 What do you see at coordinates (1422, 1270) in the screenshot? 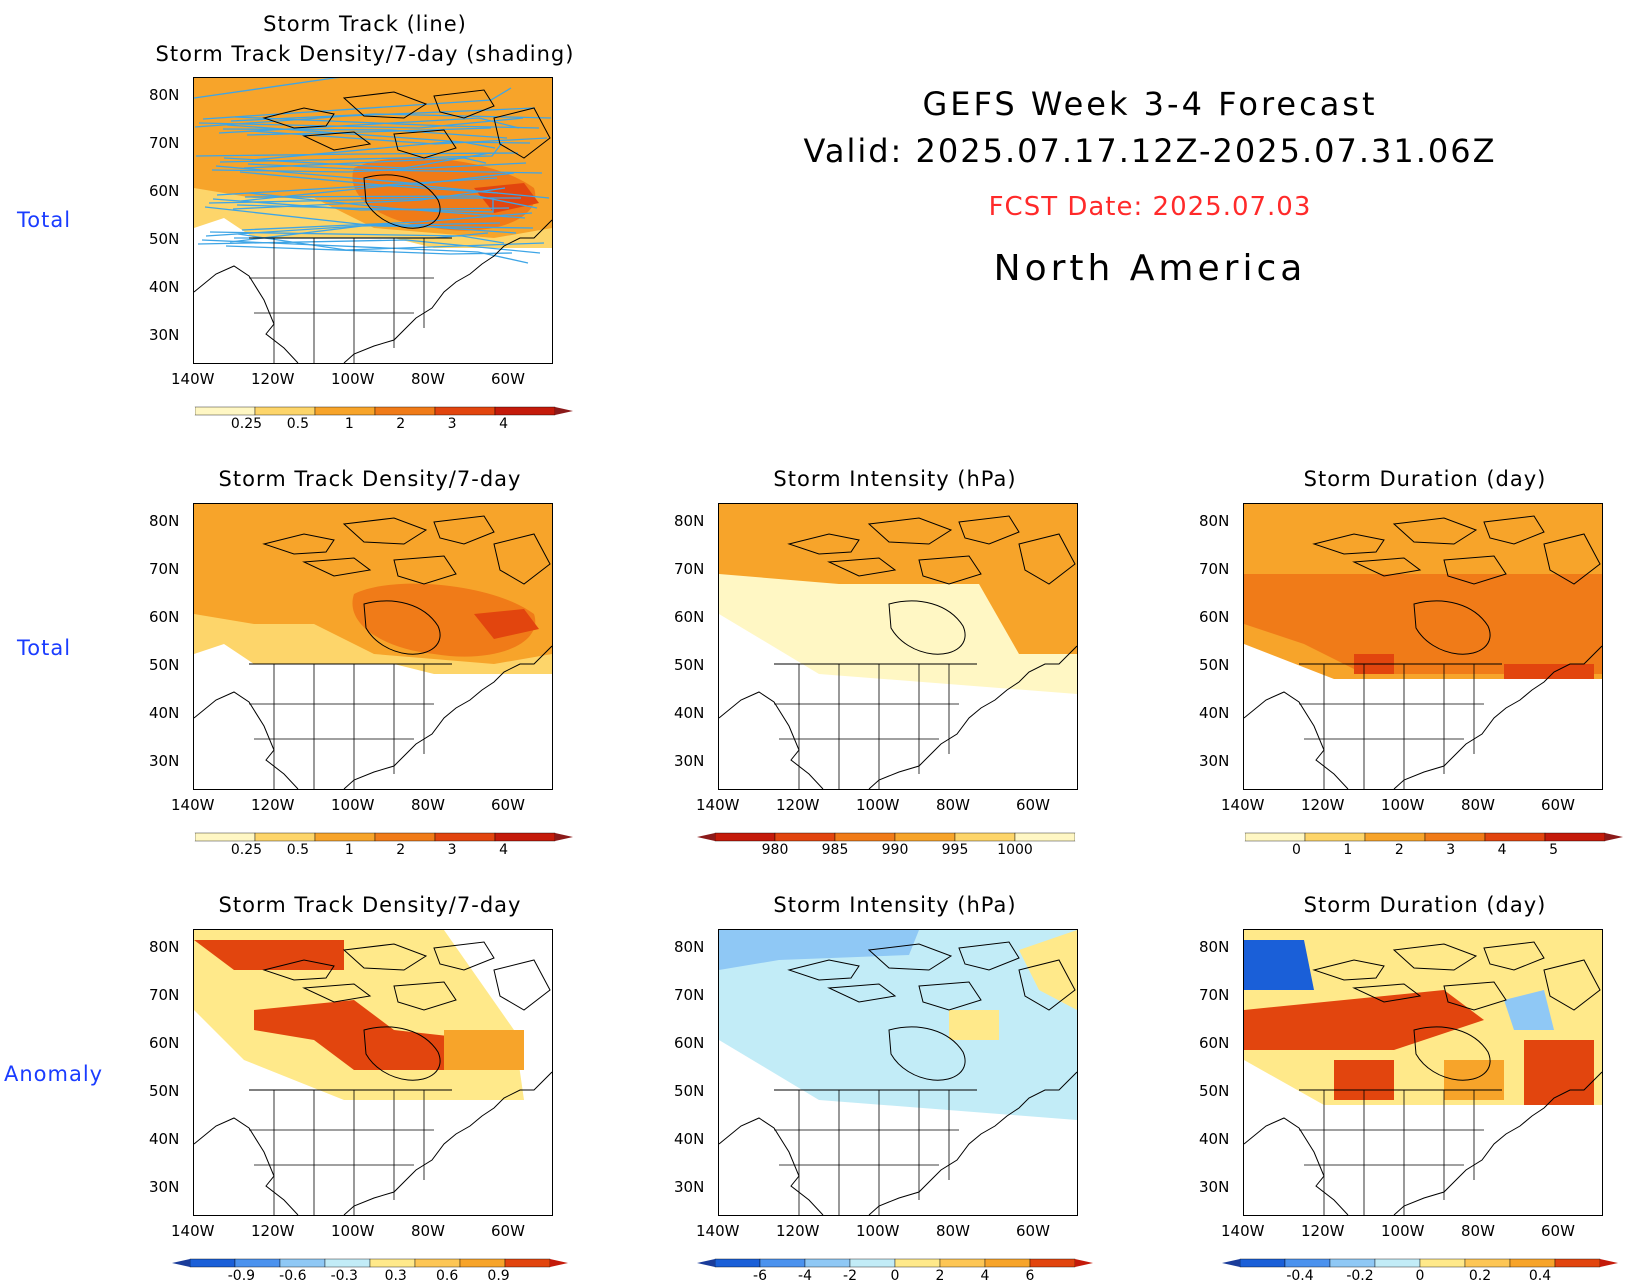
I see `colorbar-r3c3: -0.4 -0.2 0 0.2 0.4` at bounding box center [1422, 1270].